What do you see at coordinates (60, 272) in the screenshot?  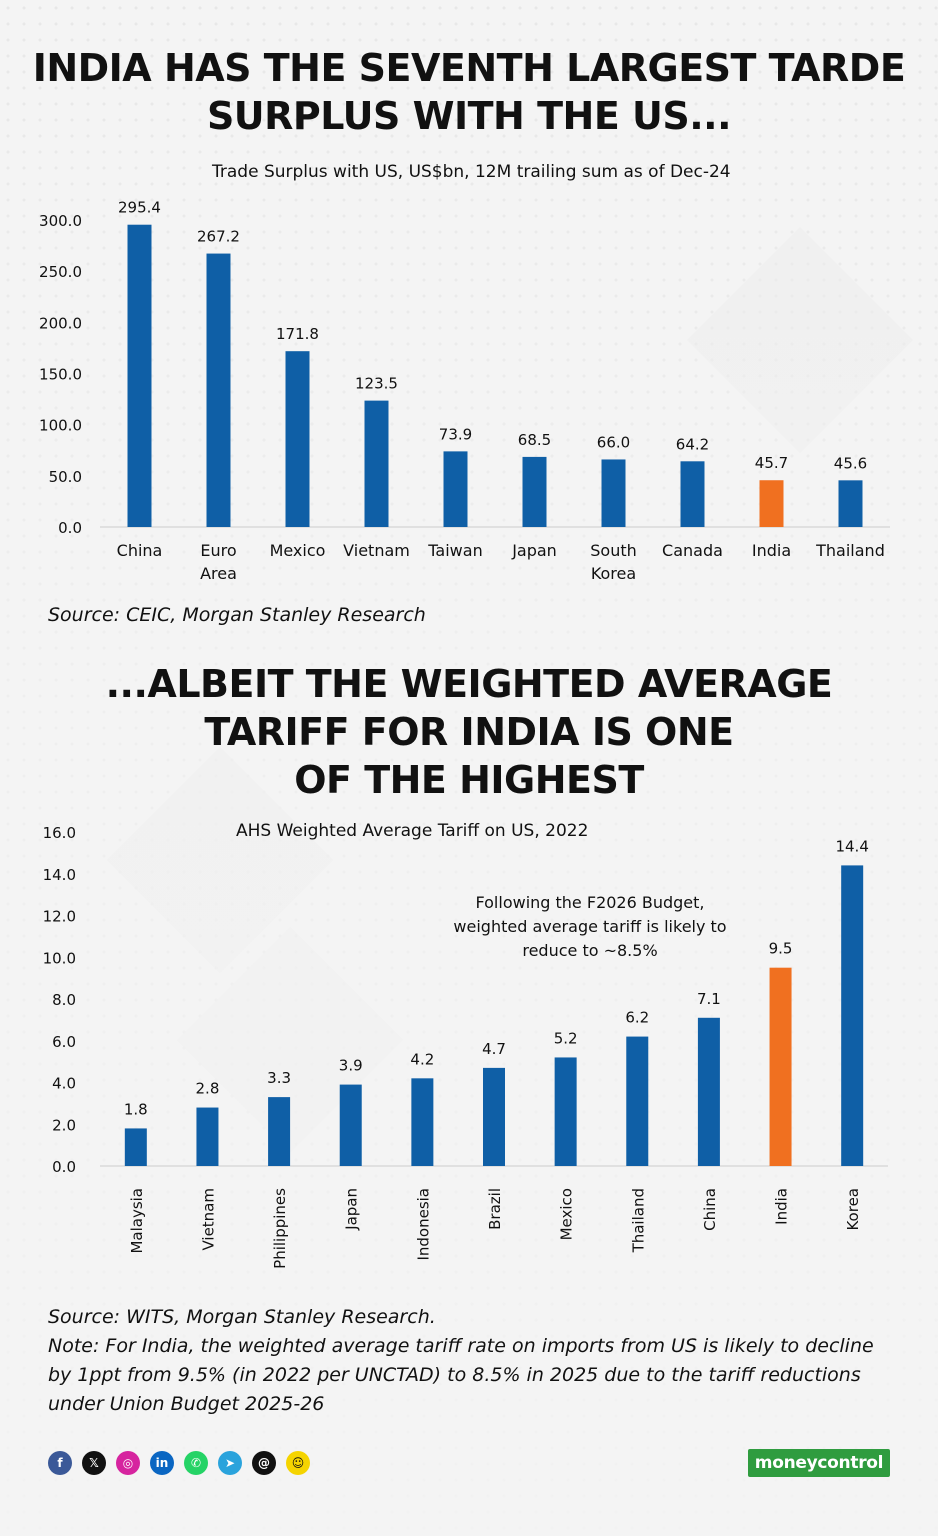 I see `y-tick-label: 250.0` at bounding box center [60, 272].